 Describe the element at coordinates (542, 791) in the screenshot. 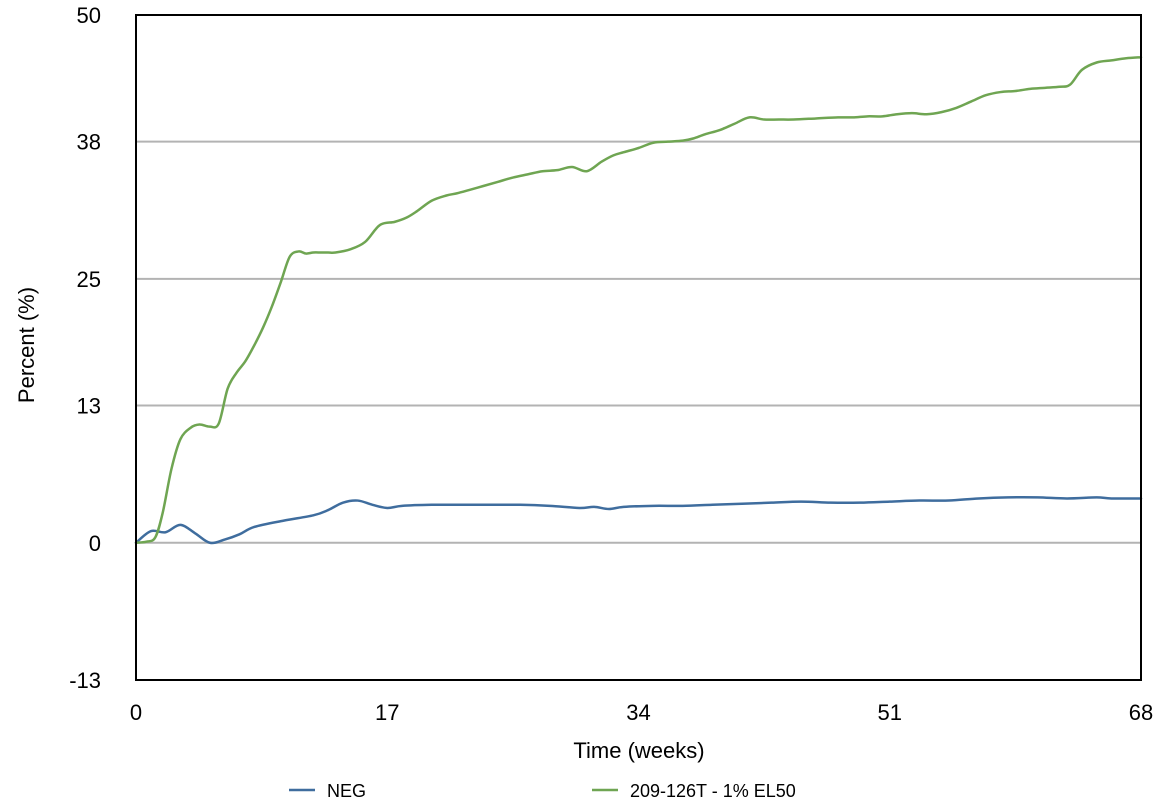

I see `legend: NEG 209-126T - 1% EL50` at that location.